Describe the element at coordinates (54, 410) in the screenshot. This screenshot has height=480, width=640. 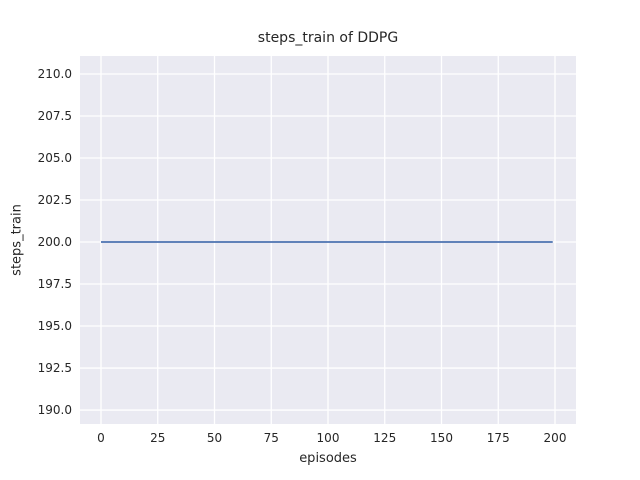
I see `y-tick-label: 190.0` at that location.